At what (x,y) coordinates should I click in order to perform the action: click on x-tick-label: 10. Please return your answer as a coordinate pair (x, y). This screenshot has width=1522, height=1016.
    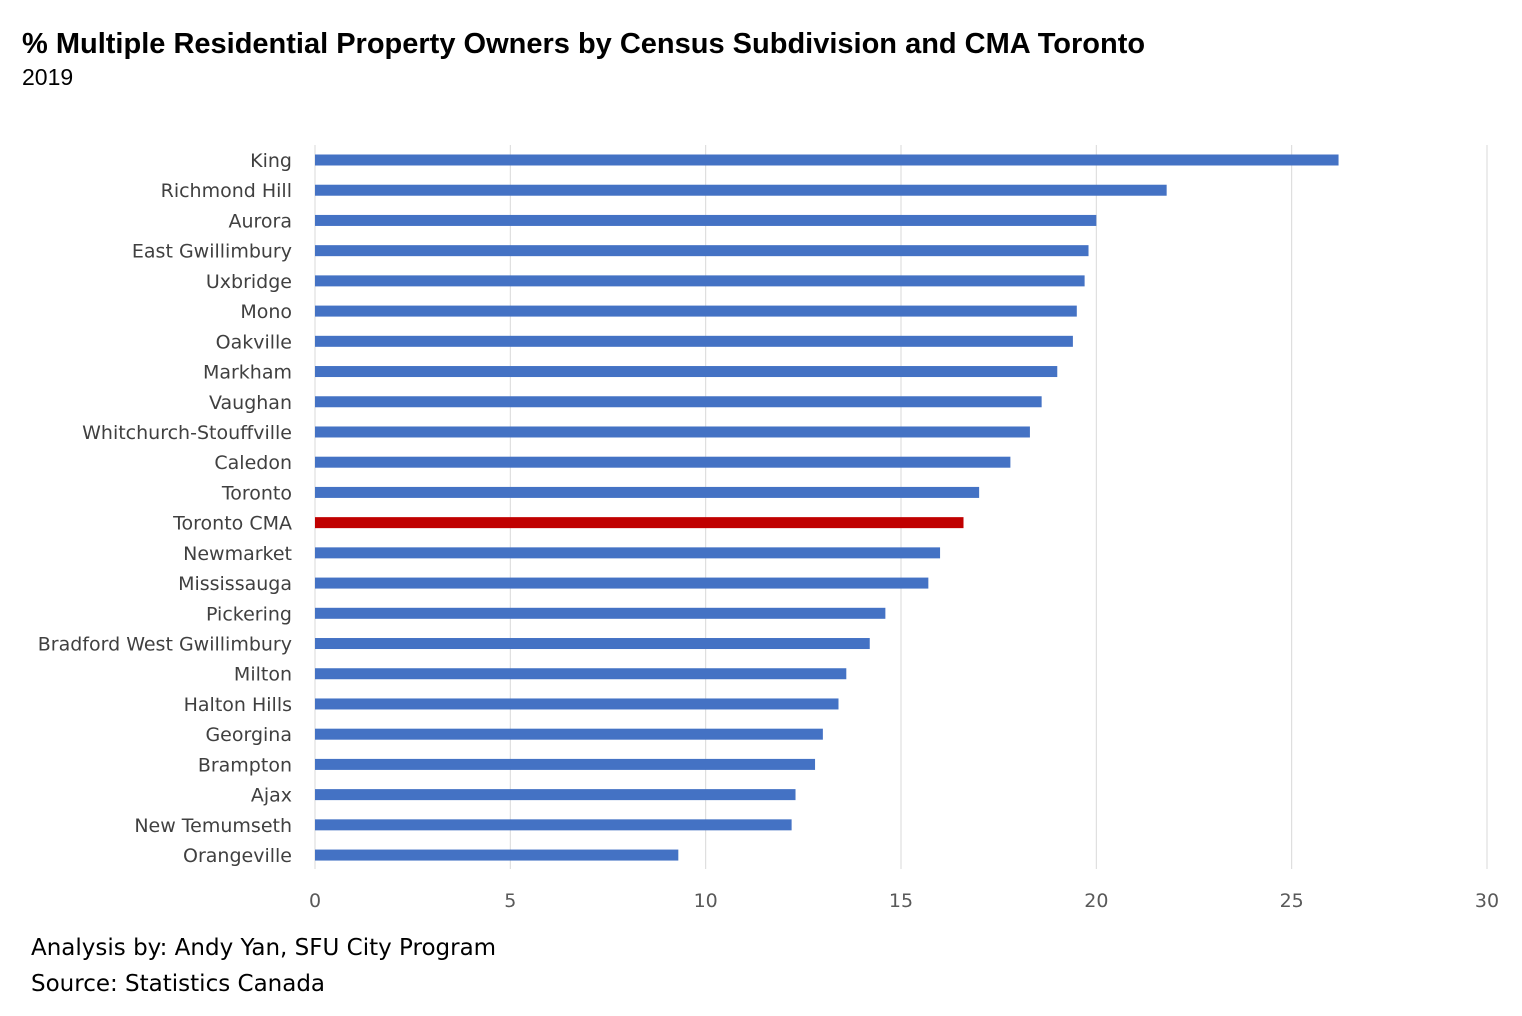
    Looking at the image, I should click on (706, 901).